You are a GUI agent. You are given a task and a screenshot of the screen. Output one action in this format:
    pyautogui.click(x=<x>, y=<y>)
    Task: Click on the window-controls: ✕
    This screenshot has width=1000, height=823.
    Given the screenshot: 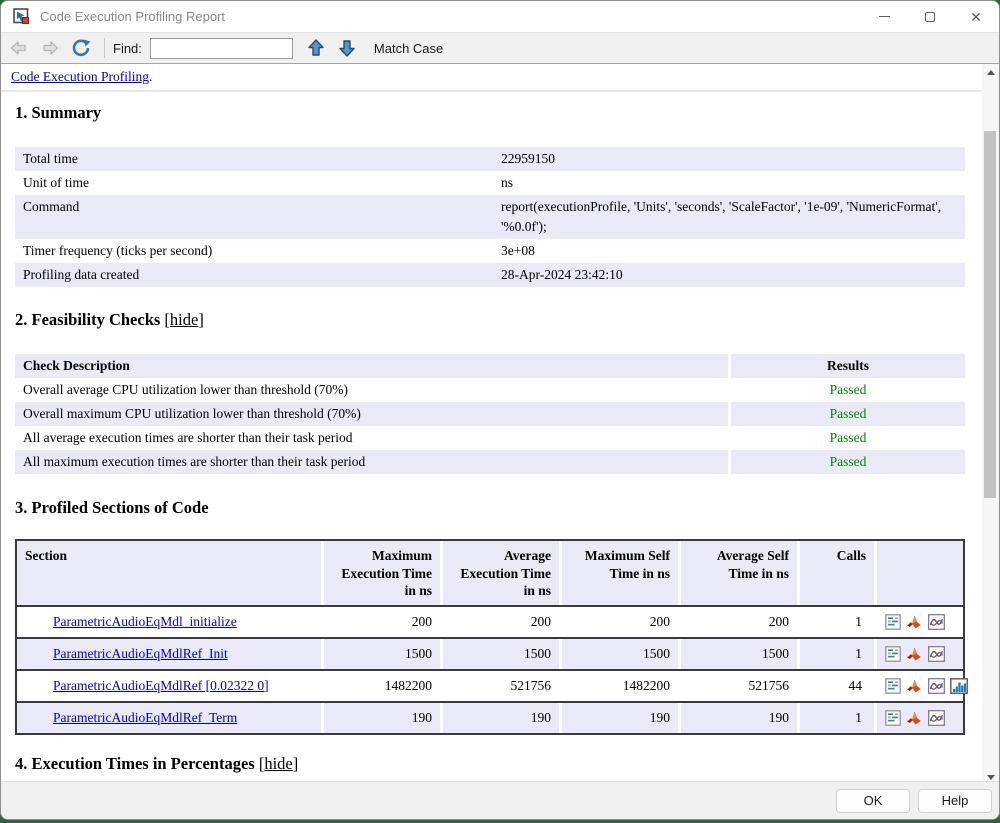 What is the action you would take?
    pyautogui.click(x=930, y=16)
    